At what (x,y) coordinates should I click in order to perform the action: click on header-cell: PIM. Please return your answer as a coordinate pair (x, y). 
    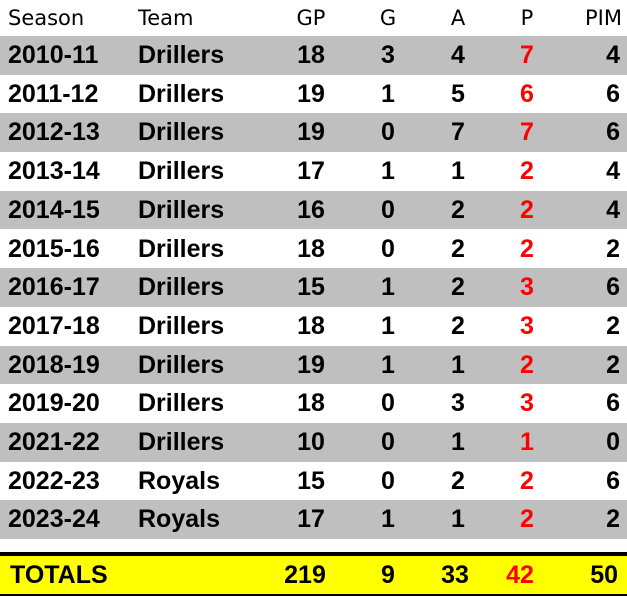
    Looking at the image, I should click on (603, 18).